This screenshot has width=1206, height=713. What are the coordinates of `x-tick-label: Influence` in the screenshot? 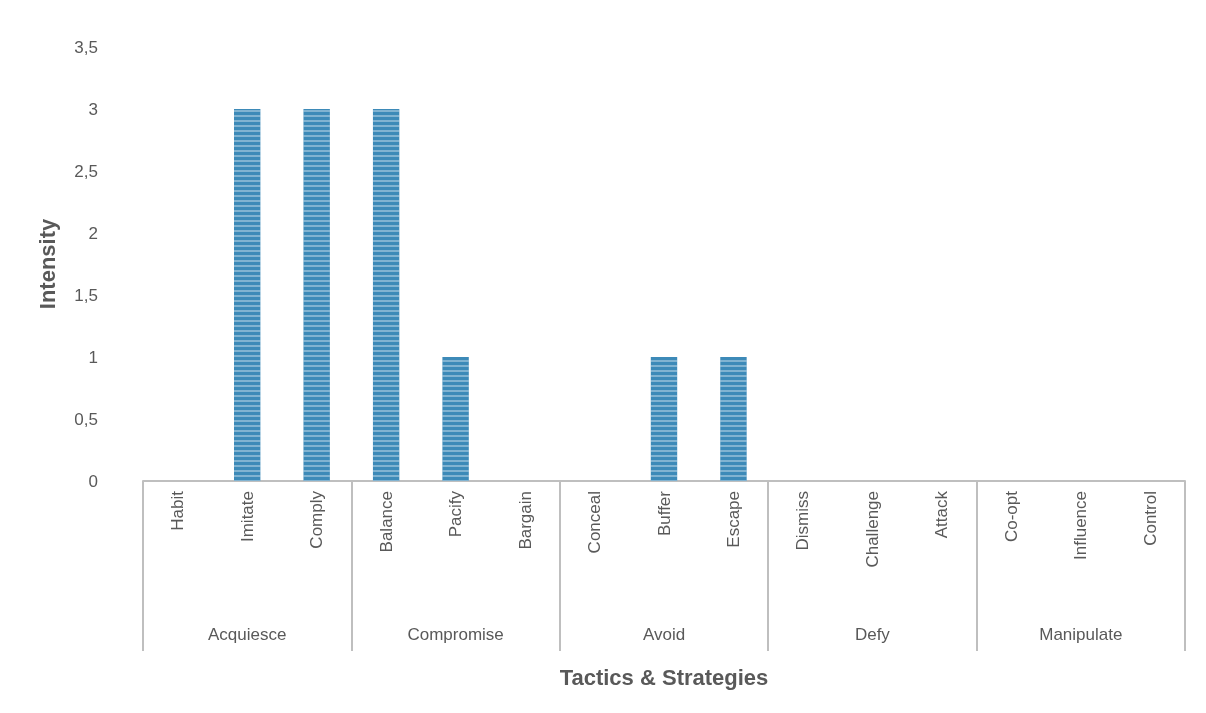 It's located at (1081, 525).